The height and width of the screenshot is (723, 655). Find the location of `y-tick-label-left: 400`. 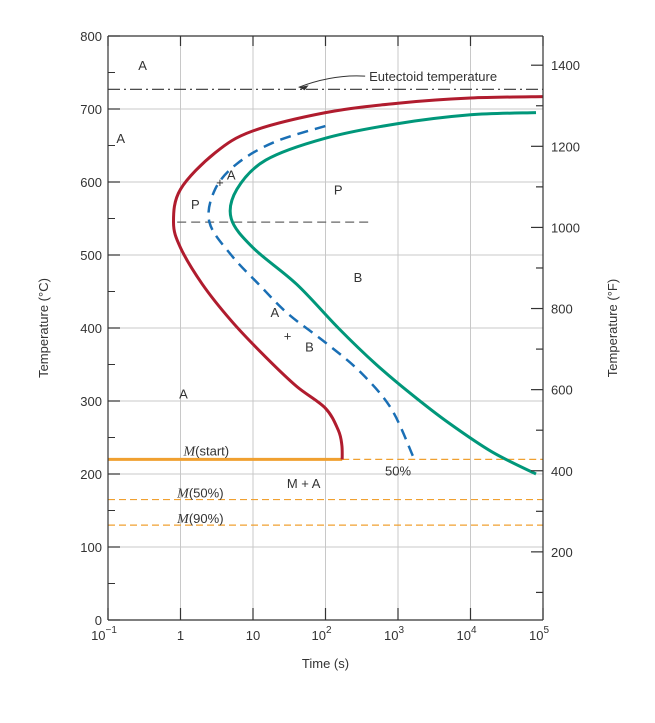

y-tick-label-left: 400 is located at coordinates (91, 328).